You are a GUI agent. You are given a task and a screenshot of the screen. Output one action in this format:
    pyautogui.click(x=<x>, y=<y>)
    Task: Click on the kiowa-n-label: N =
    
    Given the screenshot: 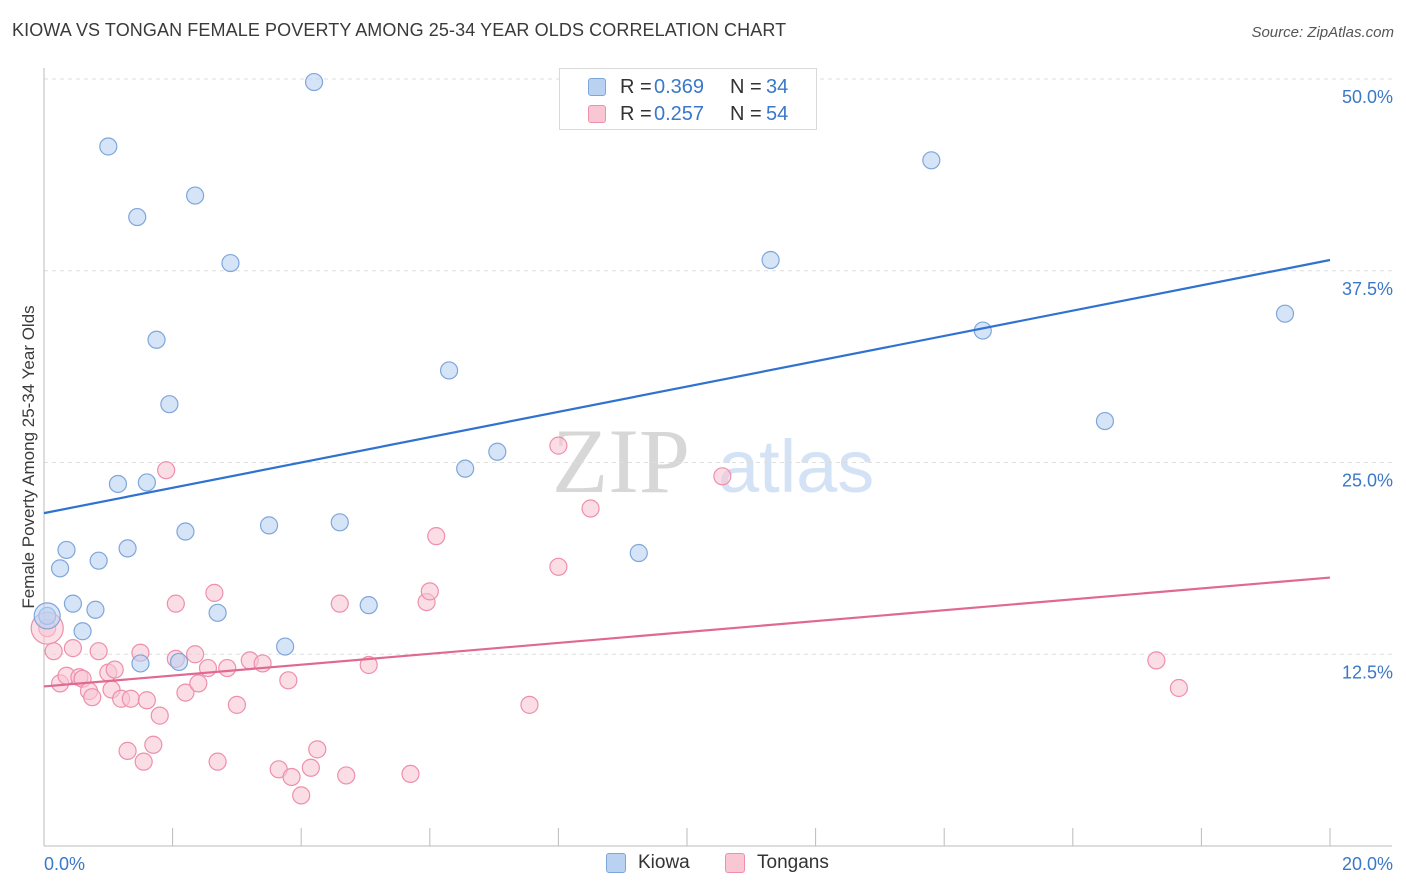 What is the action you would take?
    pyautogui.click(x=746, y=87)
    